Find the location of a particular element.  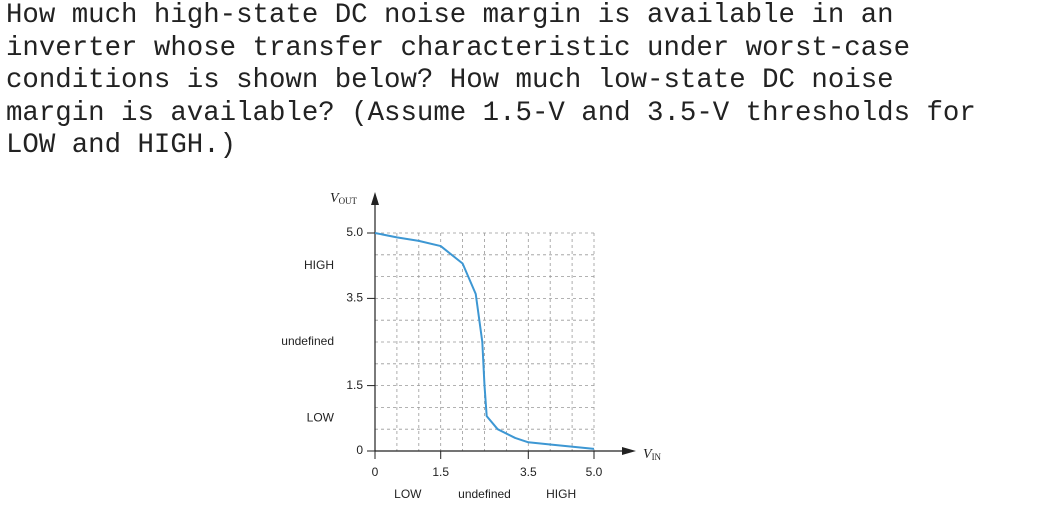

y-region-label: HIGH is located at coordinates (319, 265).